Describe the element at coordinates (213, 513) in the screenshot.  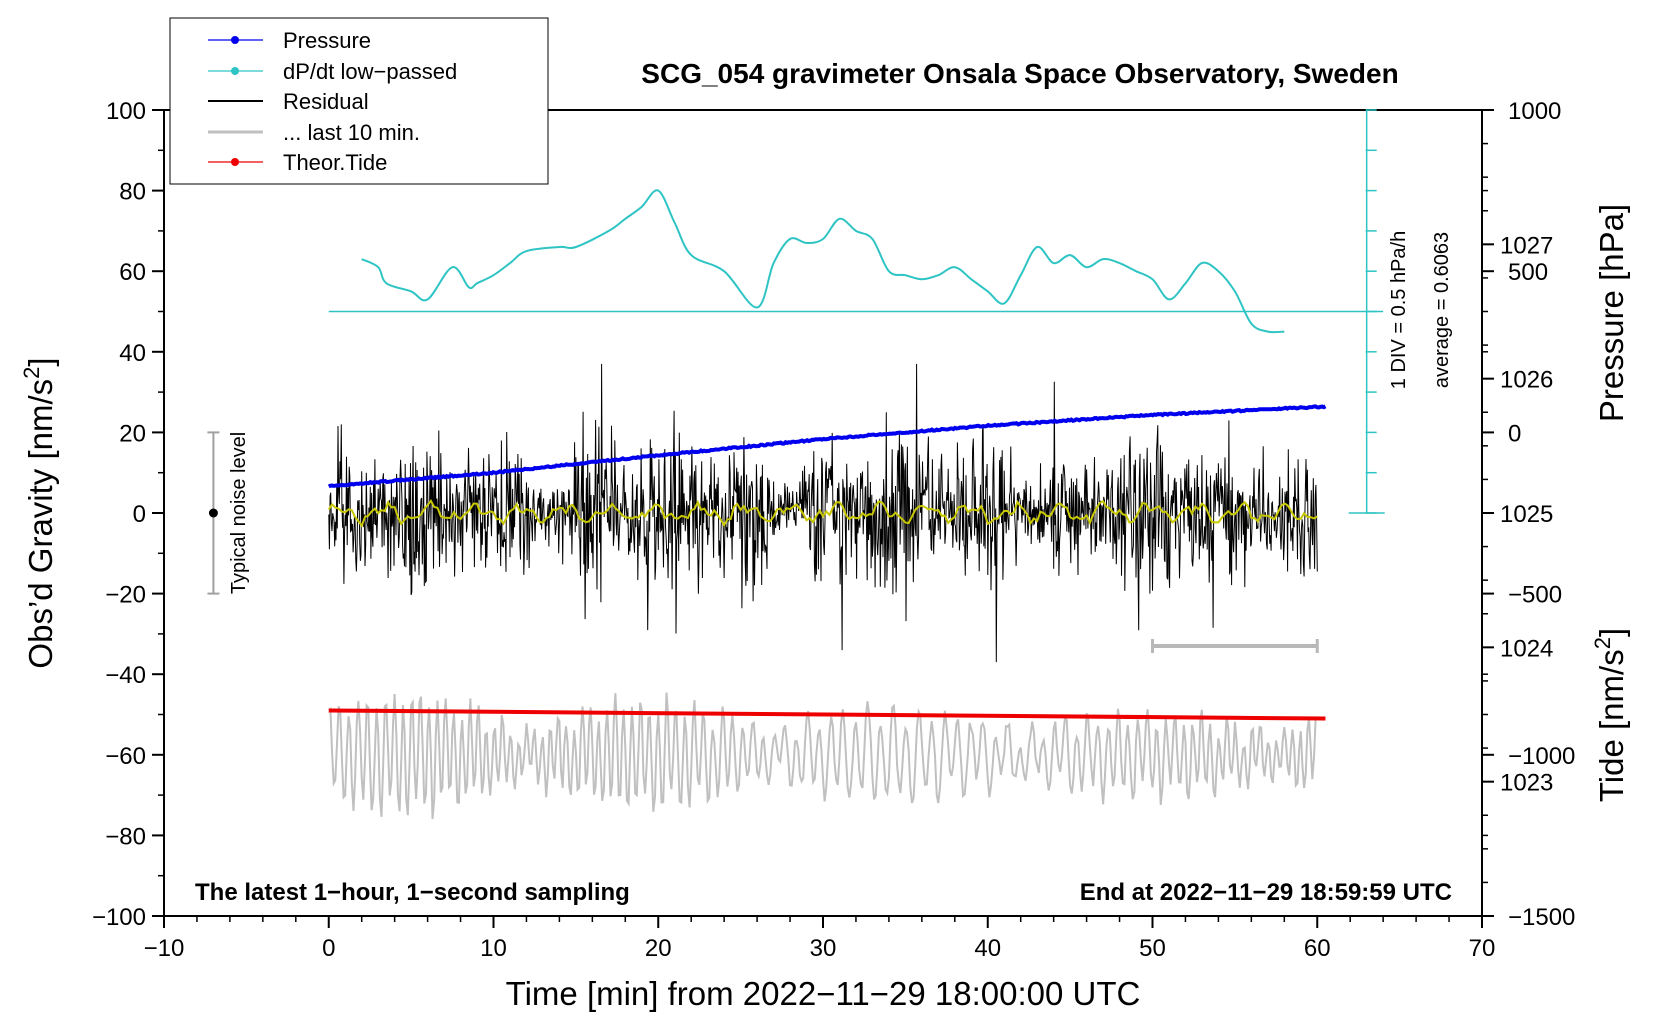
I see `noise-bar-center-dot` at that location.